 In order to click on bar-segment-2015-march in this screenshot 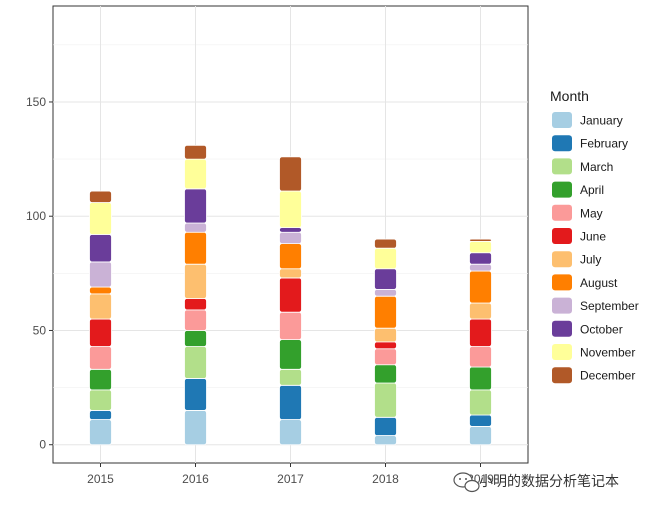, I will do `click(100, 400)`.